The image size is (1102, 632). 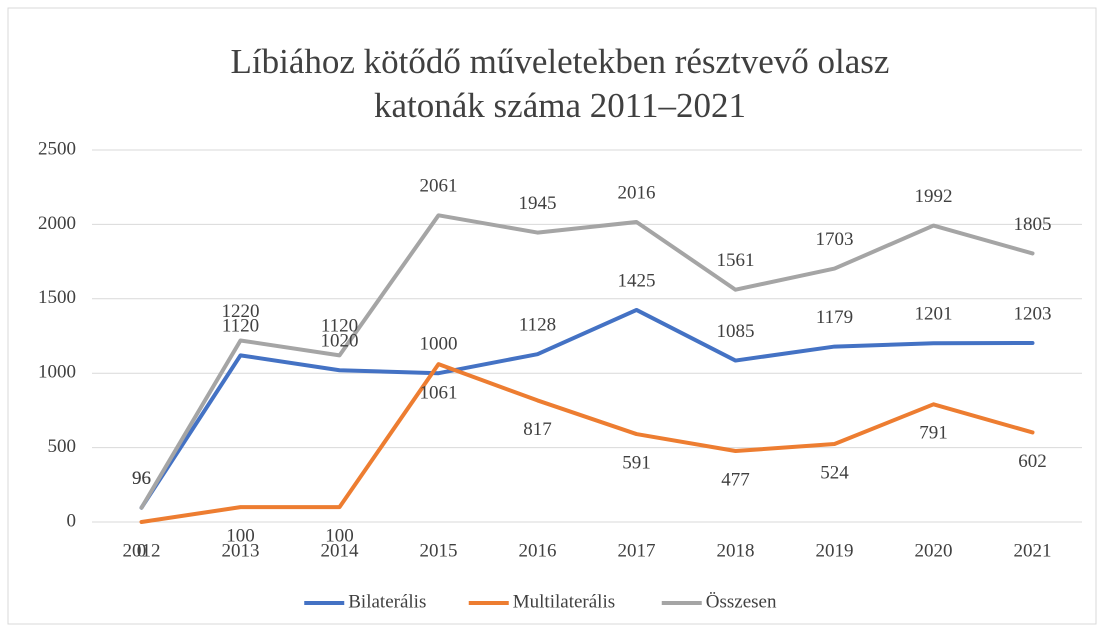 What do you see at coordinates (537, 429) in the screenshot?
I see `data-label: 817` at bounding box center [537, 429].